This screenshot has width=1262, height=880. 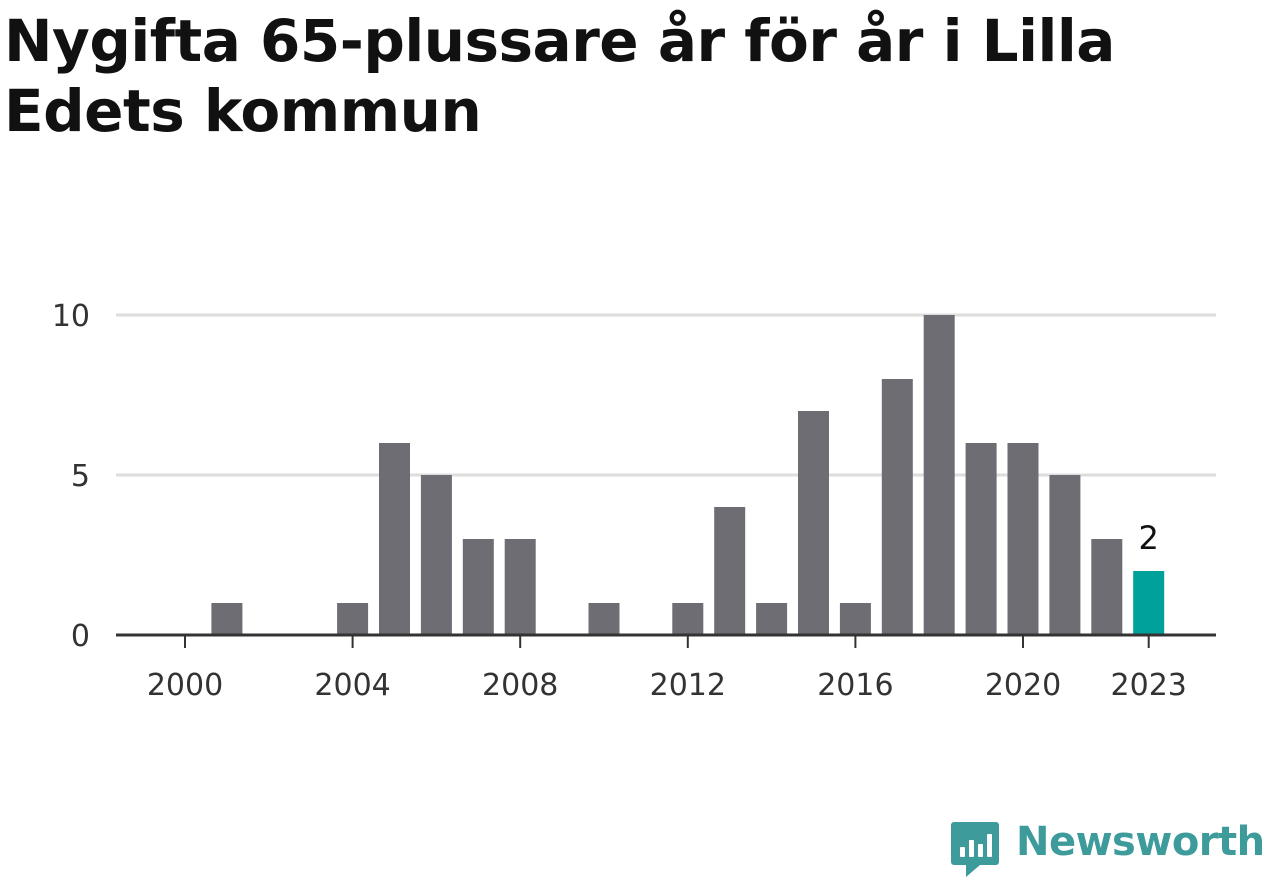 I want to click on newsworthy-logo-icon, so click(x=975, y=849).